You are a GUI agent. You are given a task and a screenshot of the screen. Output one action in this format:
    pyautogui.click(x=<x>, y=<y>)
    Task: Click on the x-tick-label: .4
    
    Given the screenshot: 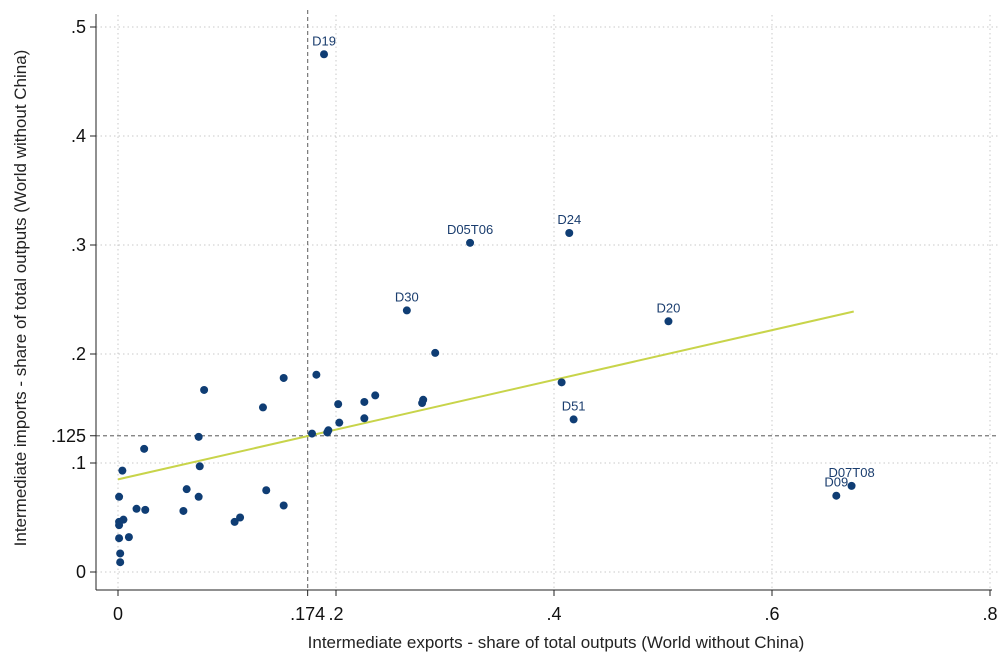 What is the action you would take?
    pyautogui.click(x=553, y=614)
    